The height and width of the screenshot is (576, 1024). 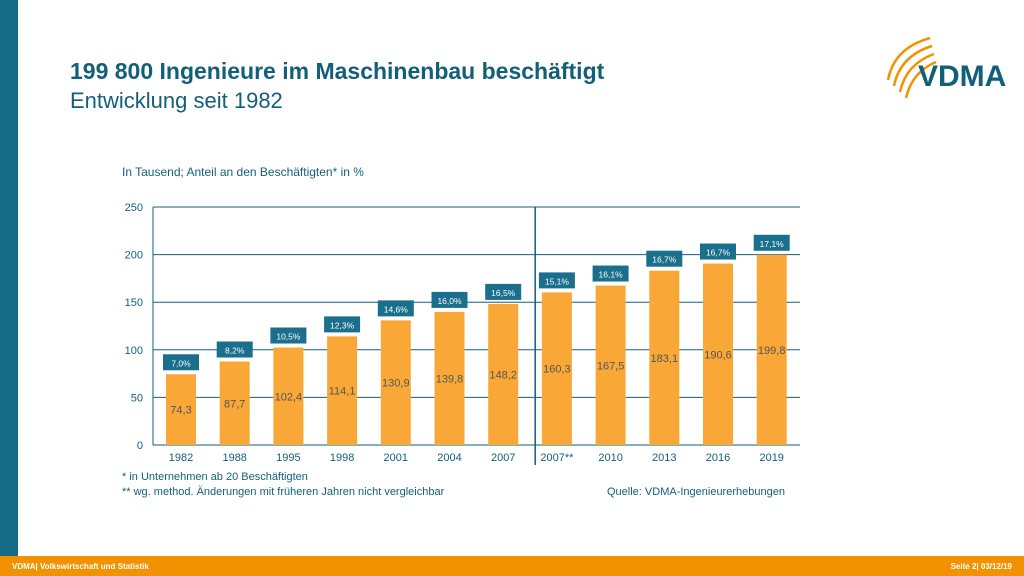 What do you see at coordinates (137, 398) in the screenshot?
I see `y-tick-label: 50` at bounding box center [137, 398].